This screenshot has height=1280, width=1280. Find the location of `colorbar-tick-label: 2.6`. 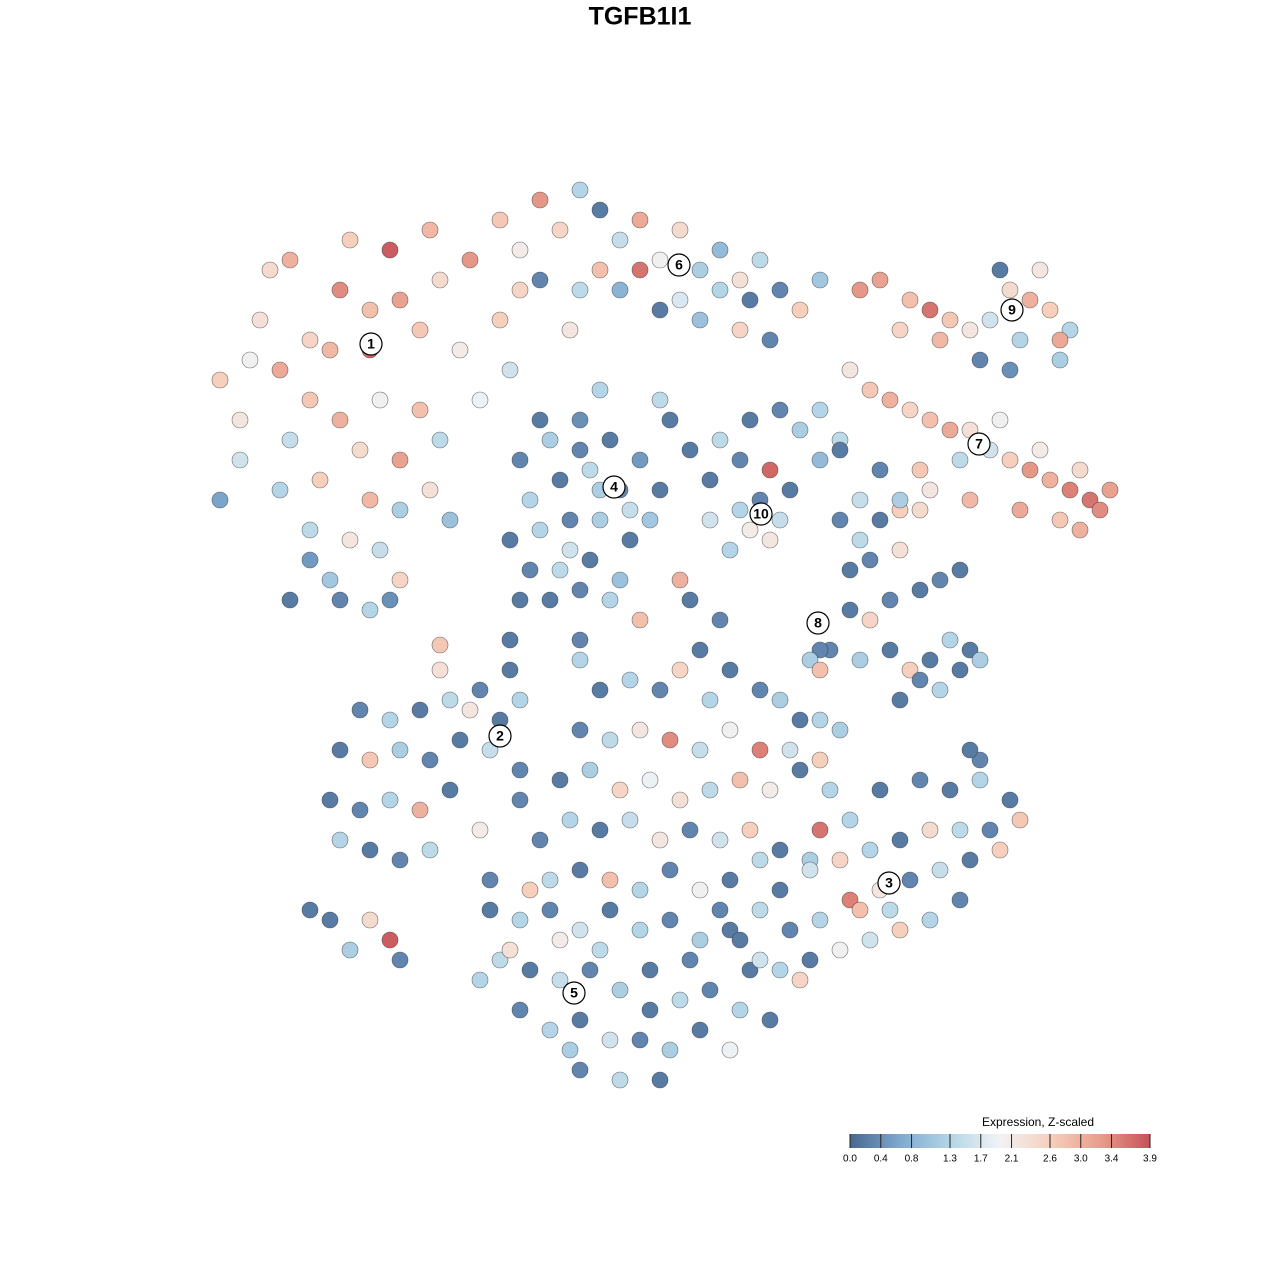

colorbar-tick-label: 2.6 is located at coordinates (1050, 1159).